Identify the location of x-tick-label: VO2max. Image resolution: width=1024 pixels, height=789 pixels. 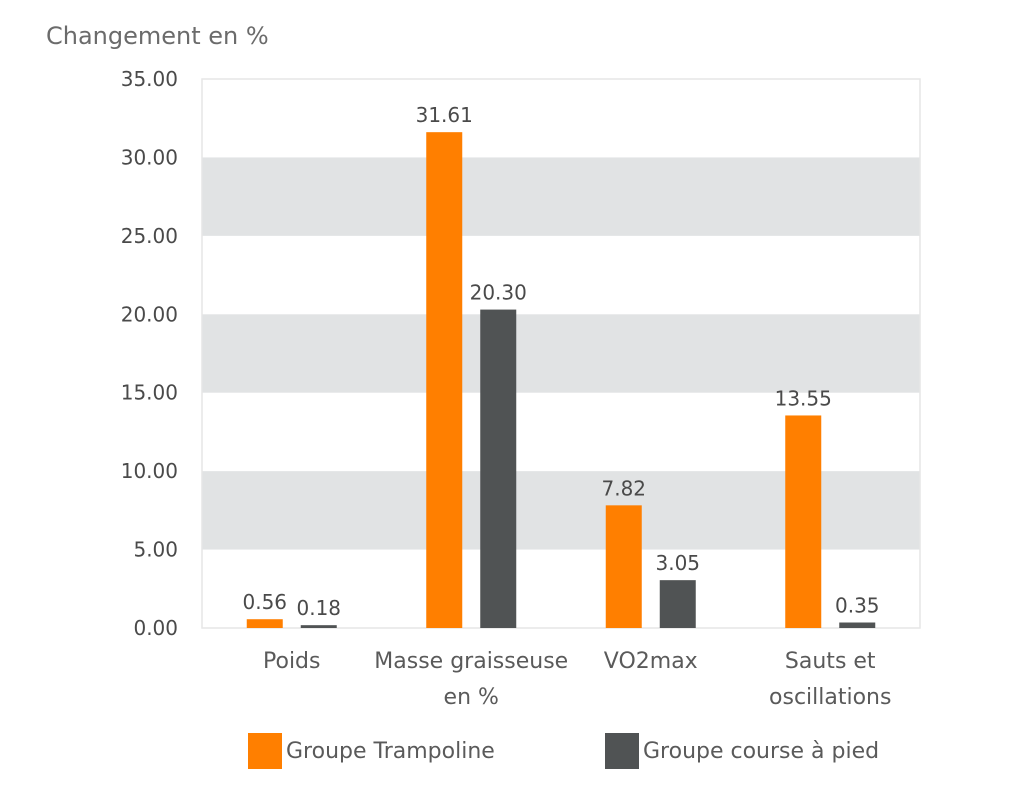
(651, 661).